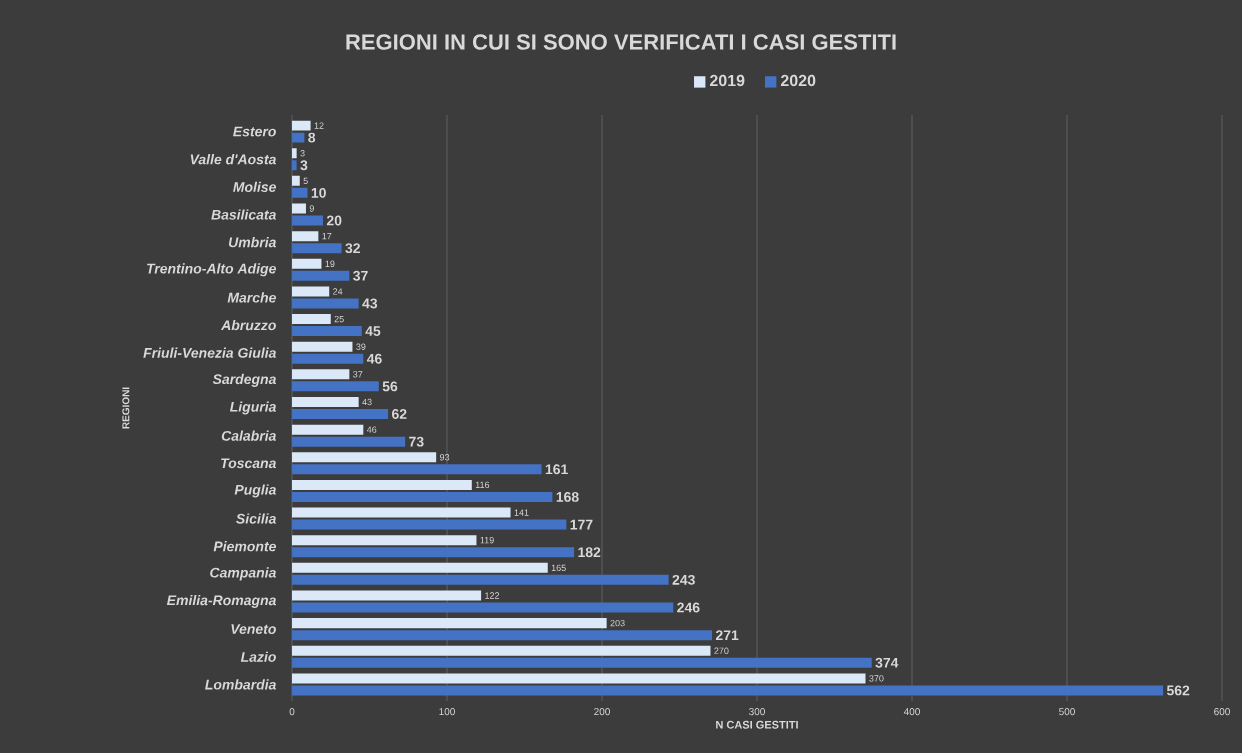 The height and width of the screenshot is (753, 1242). What do you see at coordinates (370, 303) in the screenshot?
I see `data-label: 43` at bounding box center [370, 303].